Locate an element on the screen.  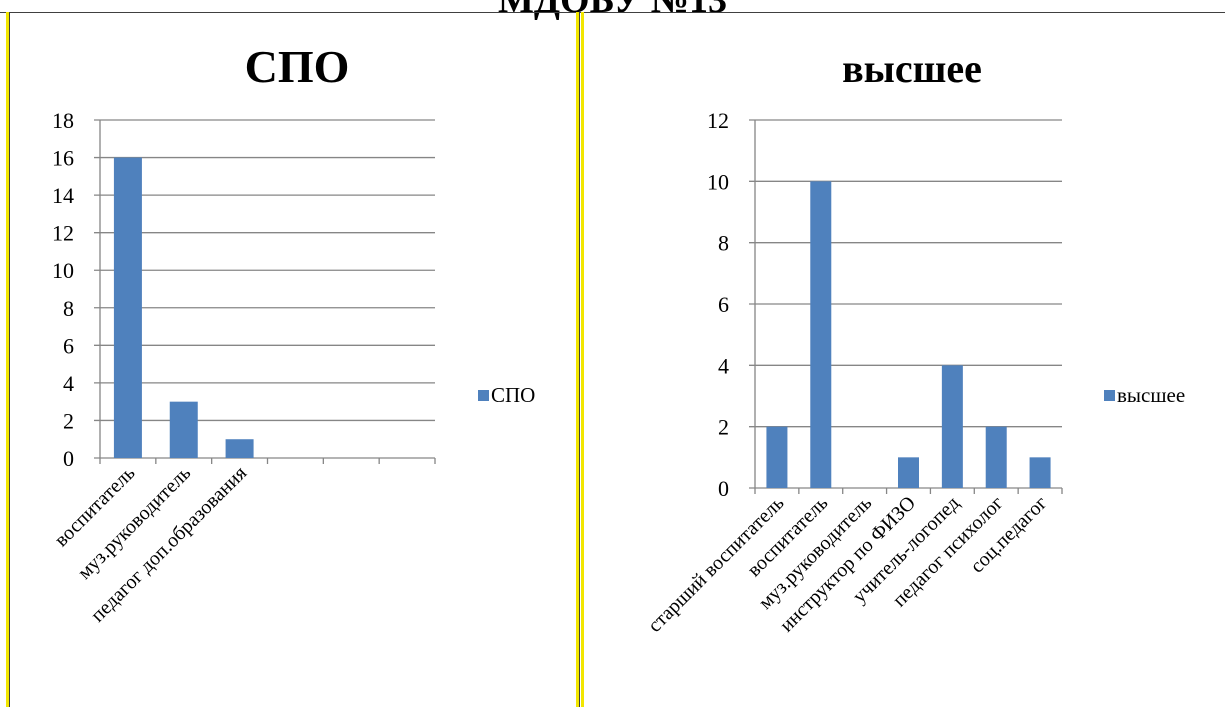
frame-mid-dark is located at coordinates (579, 359).